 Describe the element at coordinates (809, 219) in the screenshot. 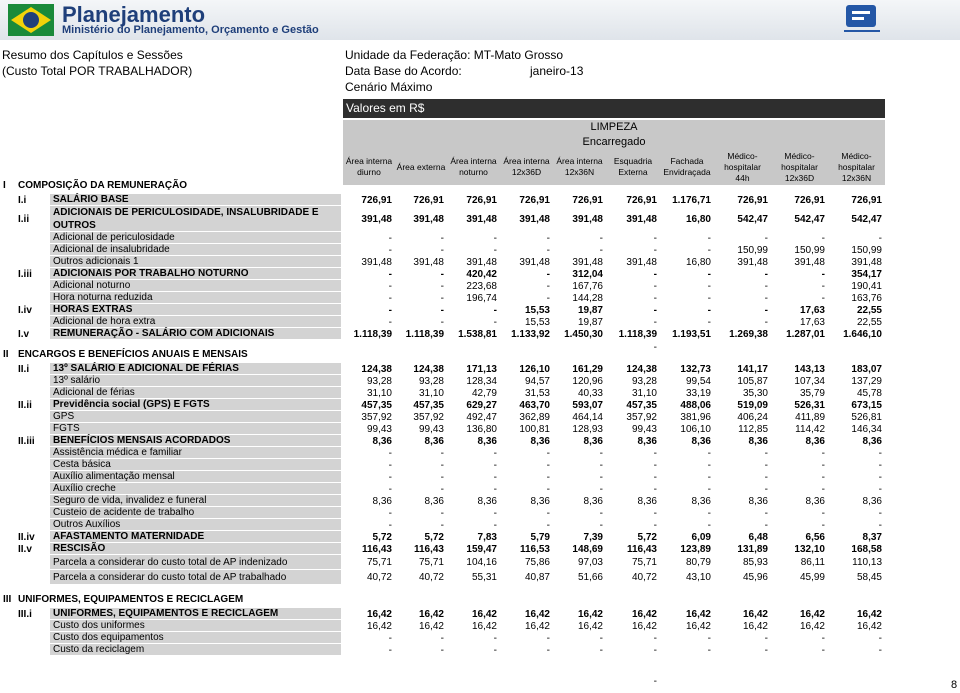

I see `value-cell: 542,47` at that location.